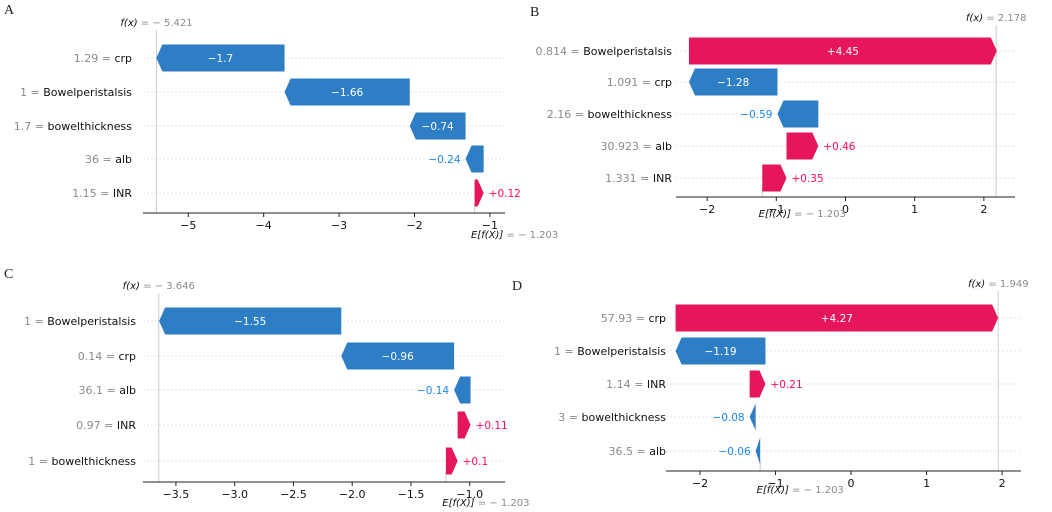 This screenshot has height=512, width=1052. I want to click on feature-label: 3 = bowelthickness, so click(612, 417).